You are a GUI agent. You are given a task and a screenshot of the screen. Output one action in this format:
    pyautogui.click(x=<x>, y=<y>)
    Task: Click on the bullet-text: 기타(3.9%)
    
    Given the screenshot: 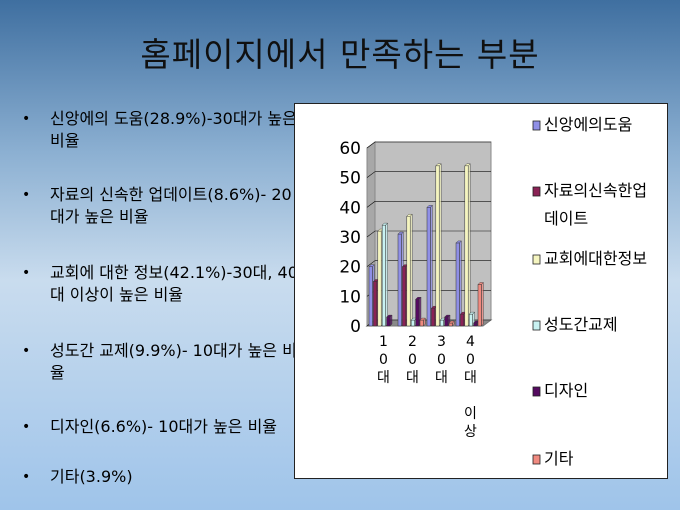 What is the action you would take?
    pyautogui.click(x=91, y=476)
    